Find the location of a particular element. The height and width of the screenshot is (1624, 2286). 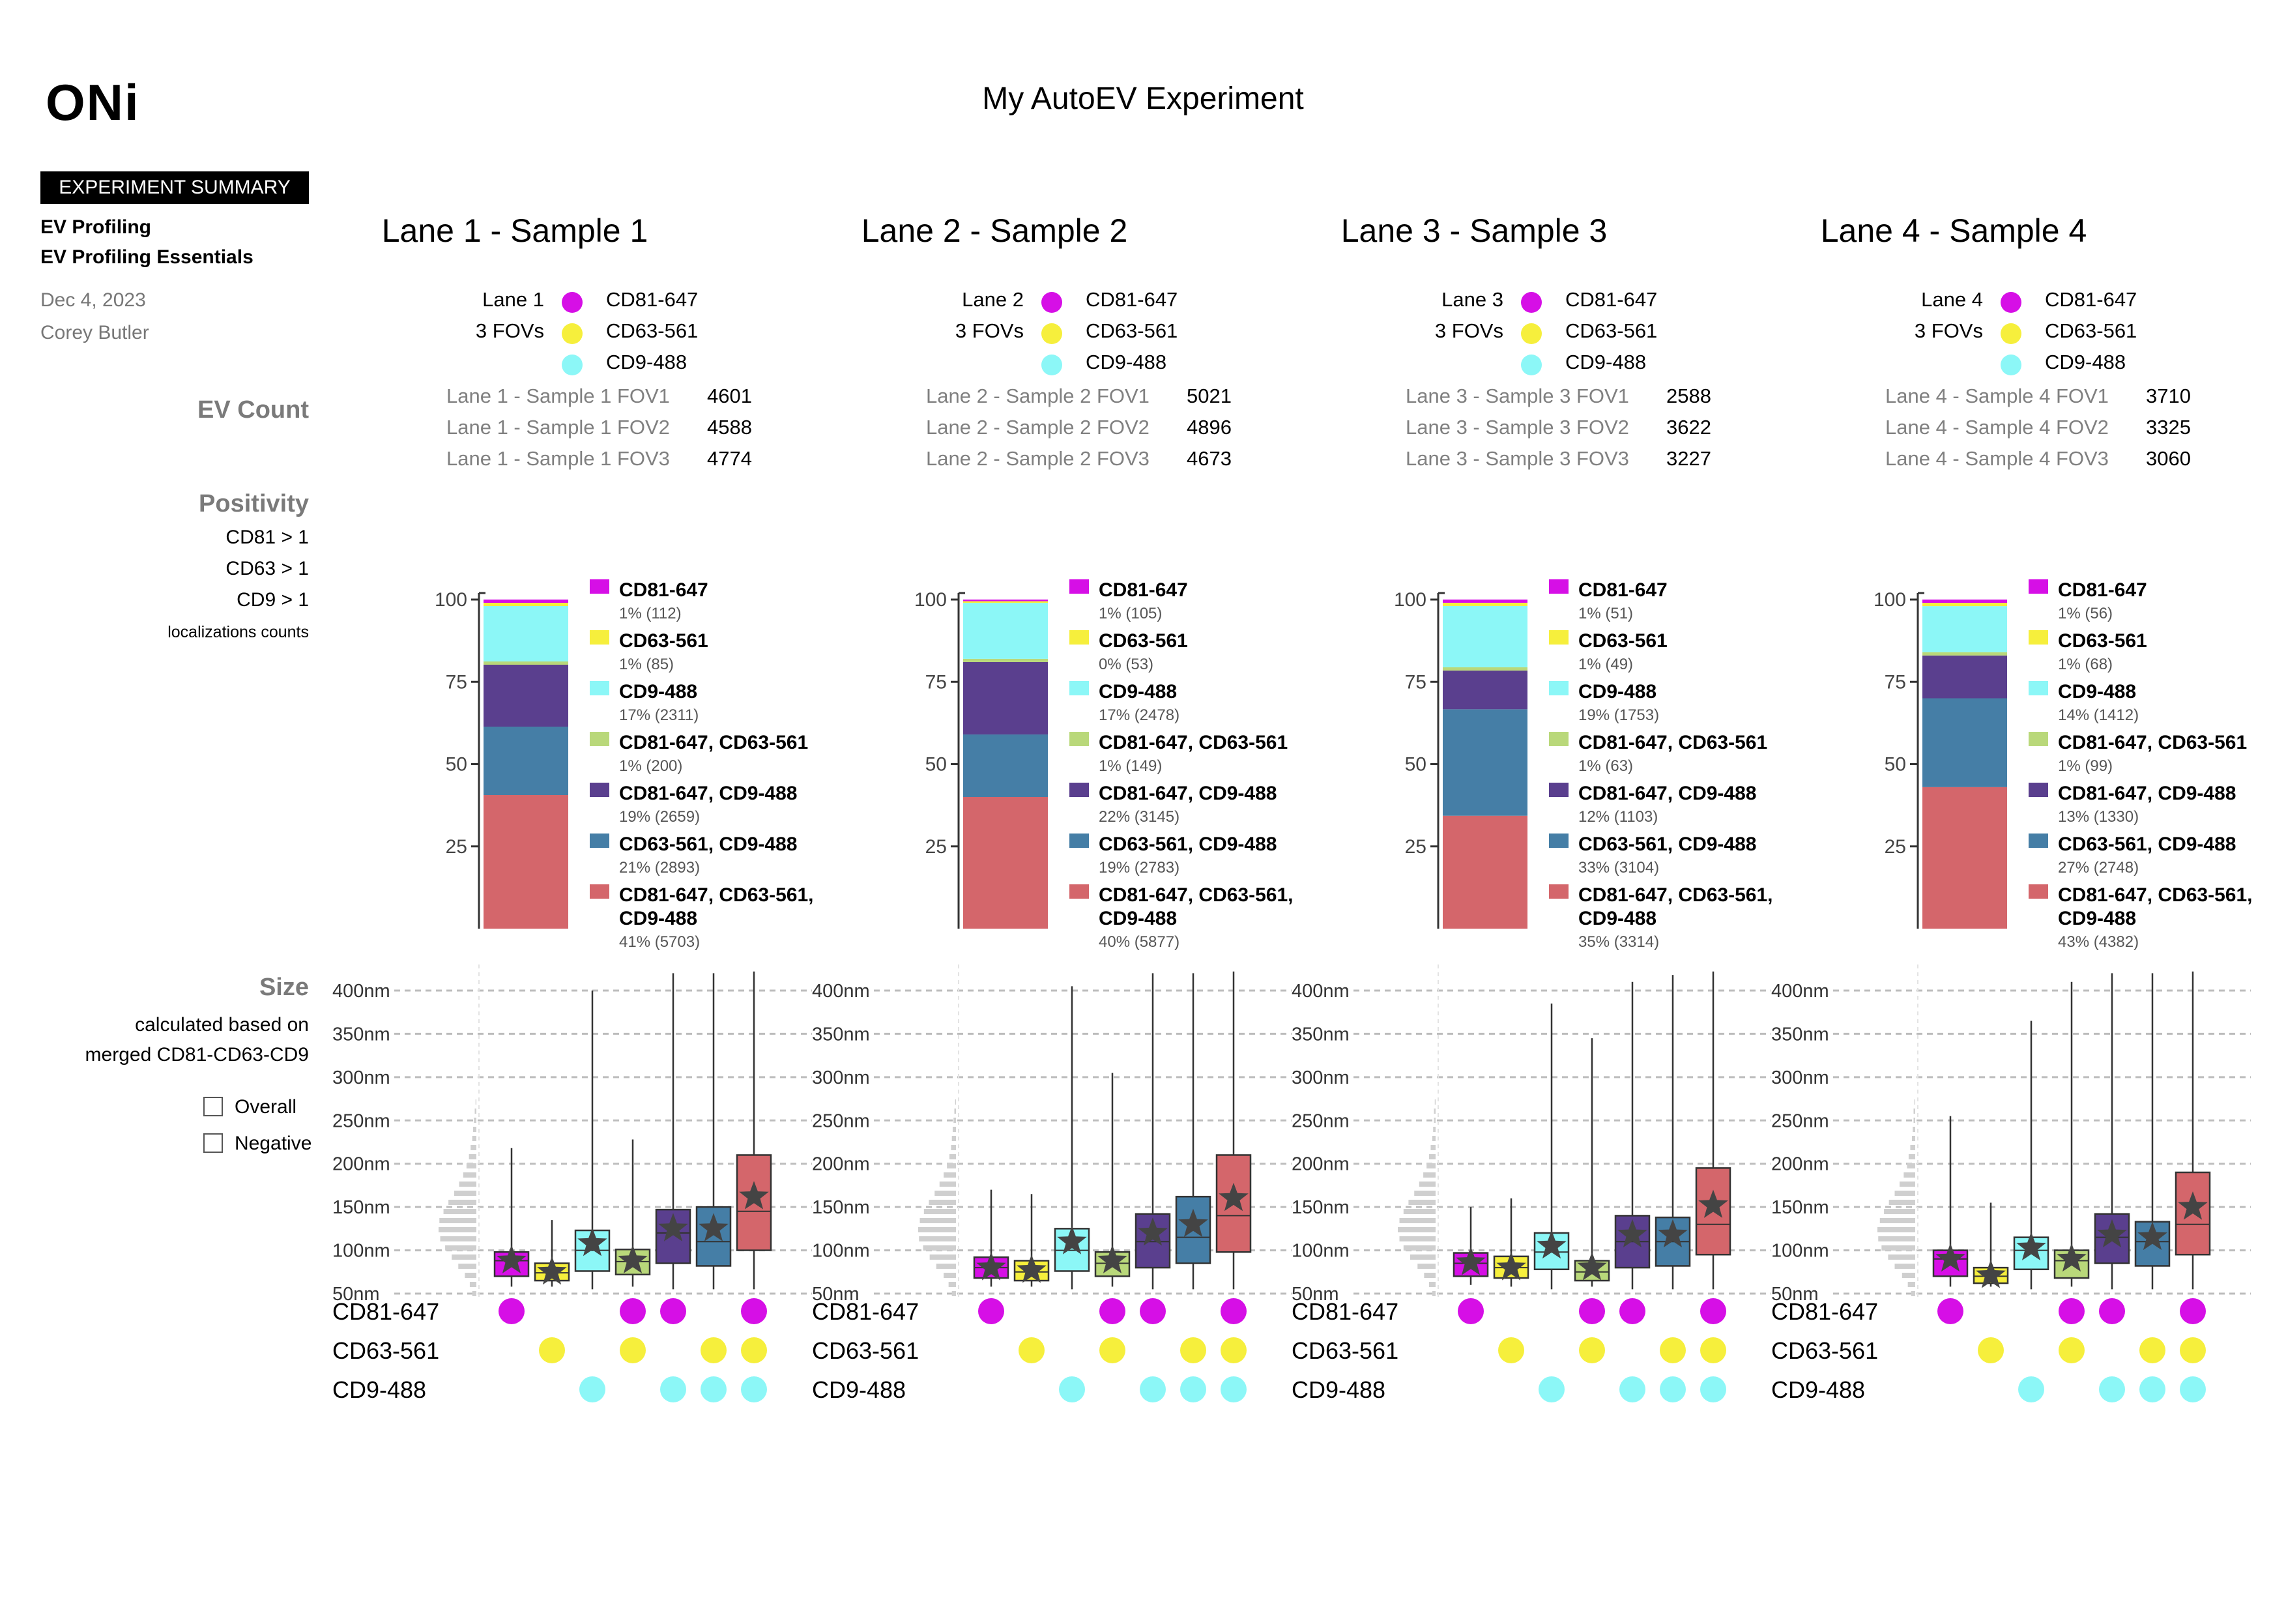

negative-toggle: Negative is located at coordinates (257, 1144).